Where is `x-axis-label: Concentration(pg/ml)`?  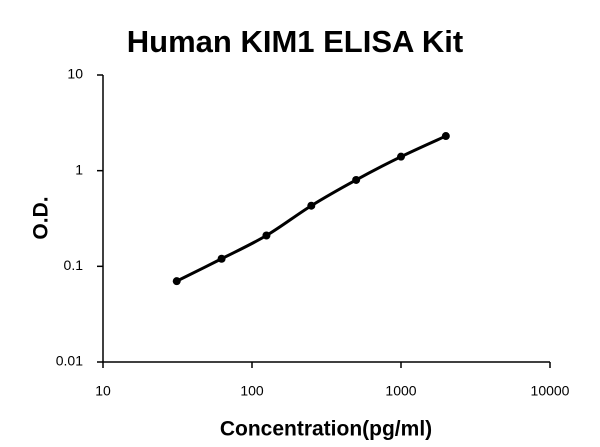 x-axis-label: Concentration(pg/ml) is located at coordinates (326, 429).